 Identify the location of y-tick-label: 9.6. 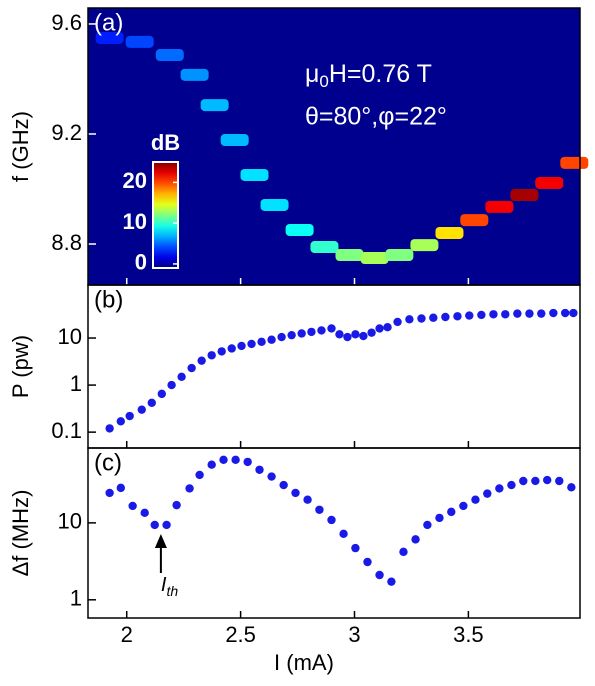
(66, 22).